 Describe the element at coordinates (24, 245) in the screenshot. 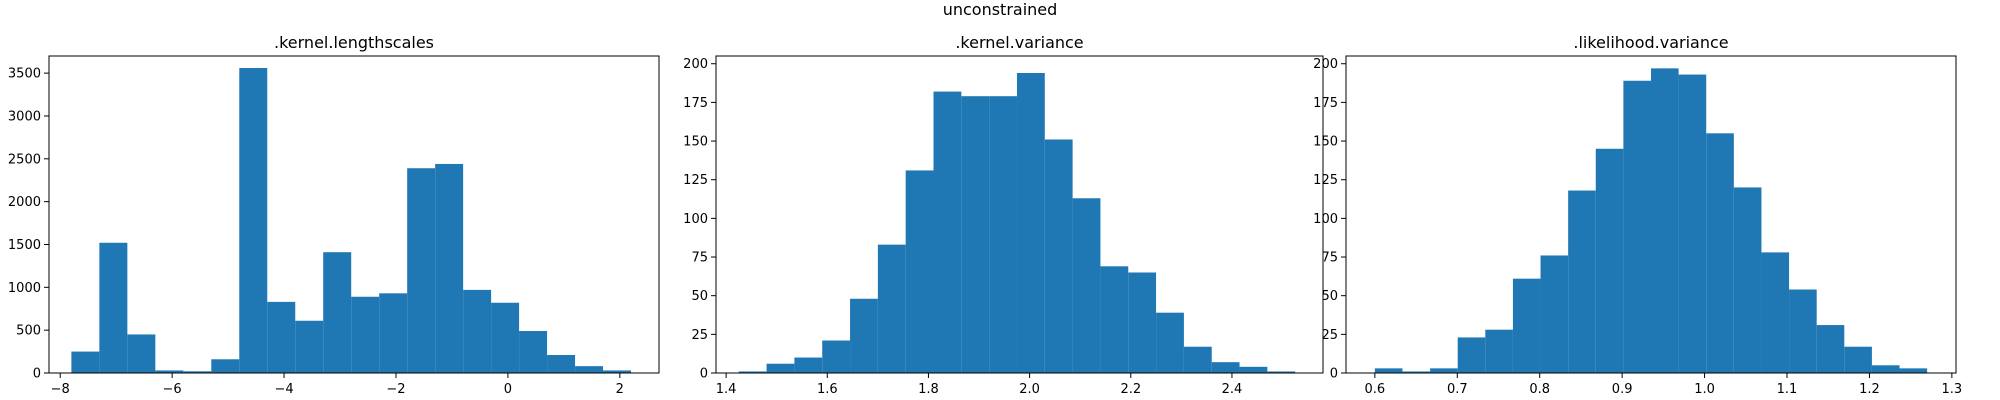

I see `y-tick-label: 1500` at that location.